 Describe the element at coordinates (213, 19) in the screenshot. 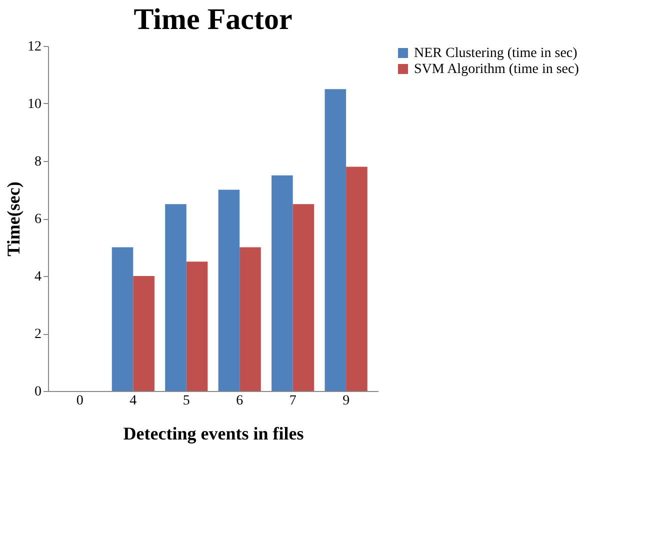

I see `chart-title: Time Factor` at that location.